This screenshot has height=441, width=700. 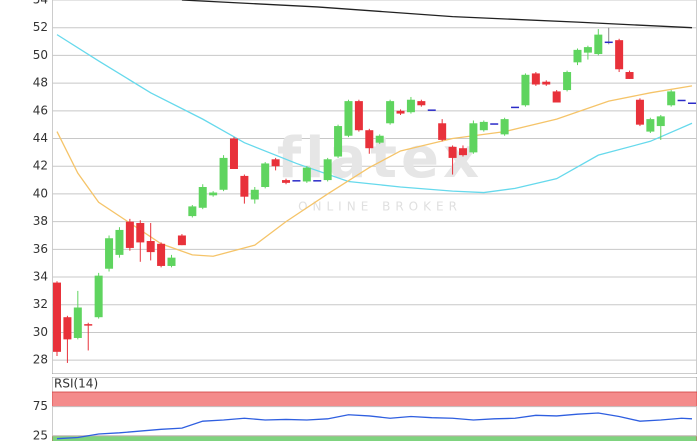 I want to click on y-tick-label: 46, so click(x=40, y=110).